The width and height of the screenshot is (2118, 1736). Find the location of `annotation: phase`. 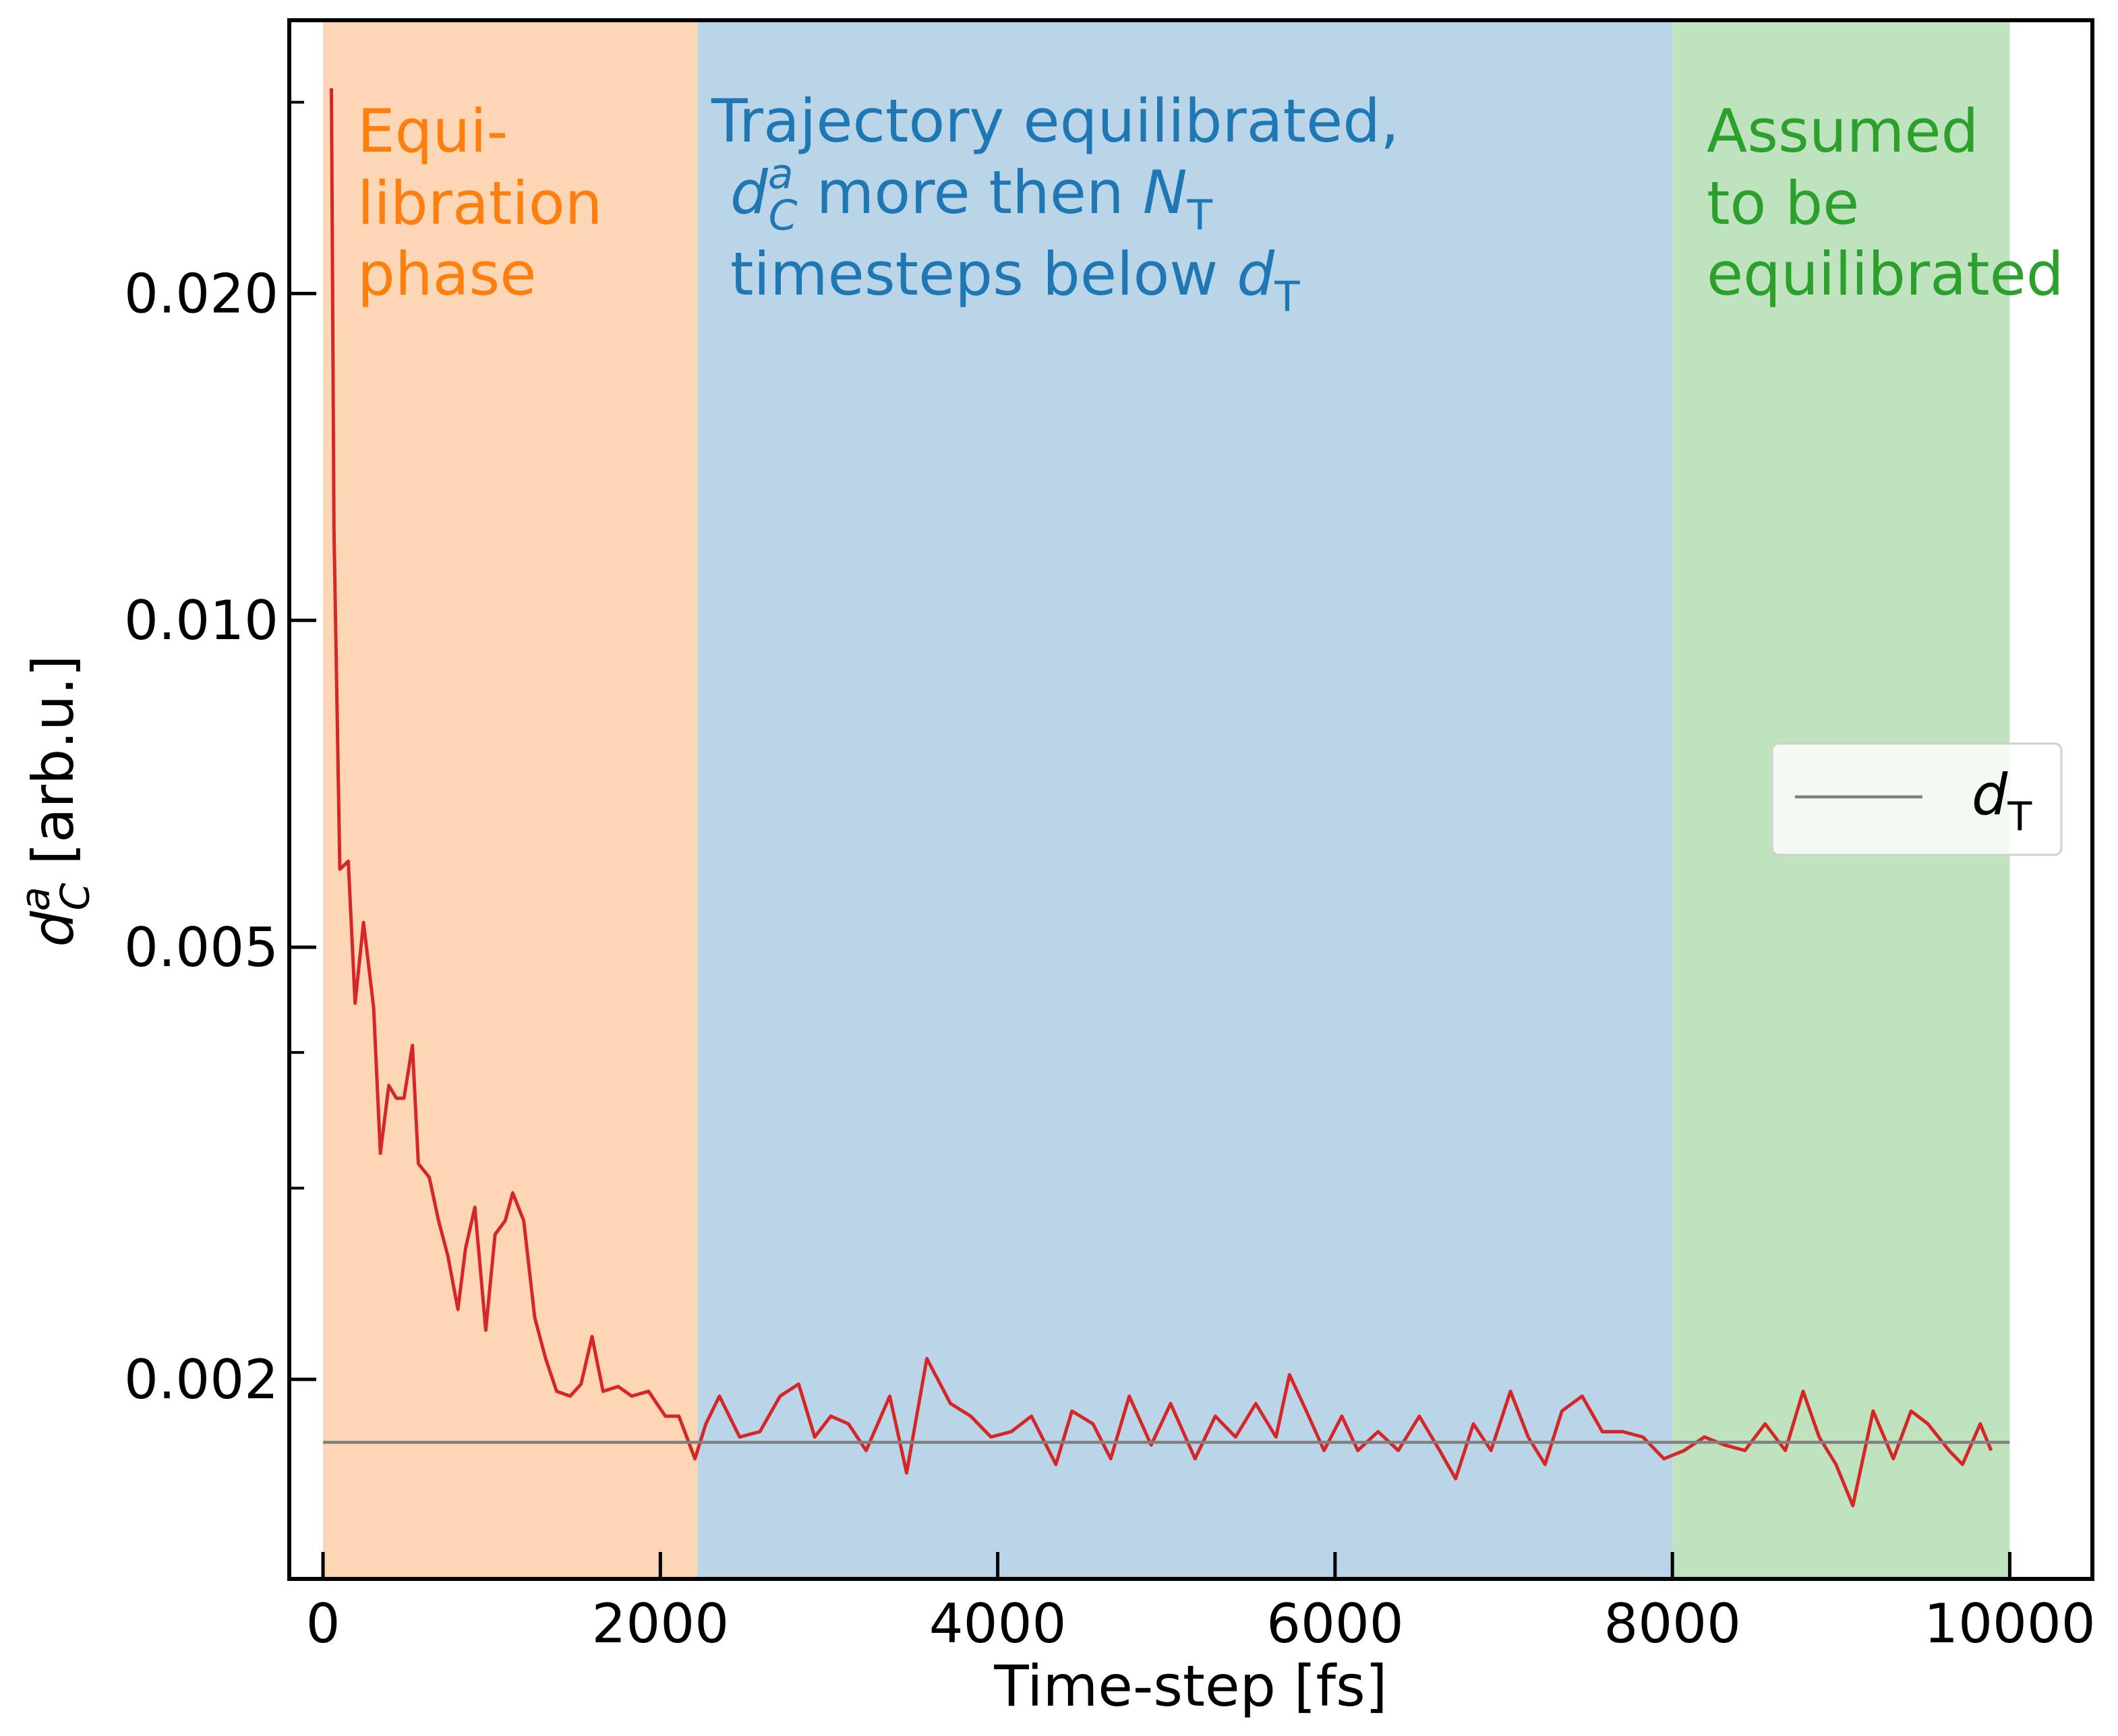

annotation: phase is located at coordinates (447, 274).